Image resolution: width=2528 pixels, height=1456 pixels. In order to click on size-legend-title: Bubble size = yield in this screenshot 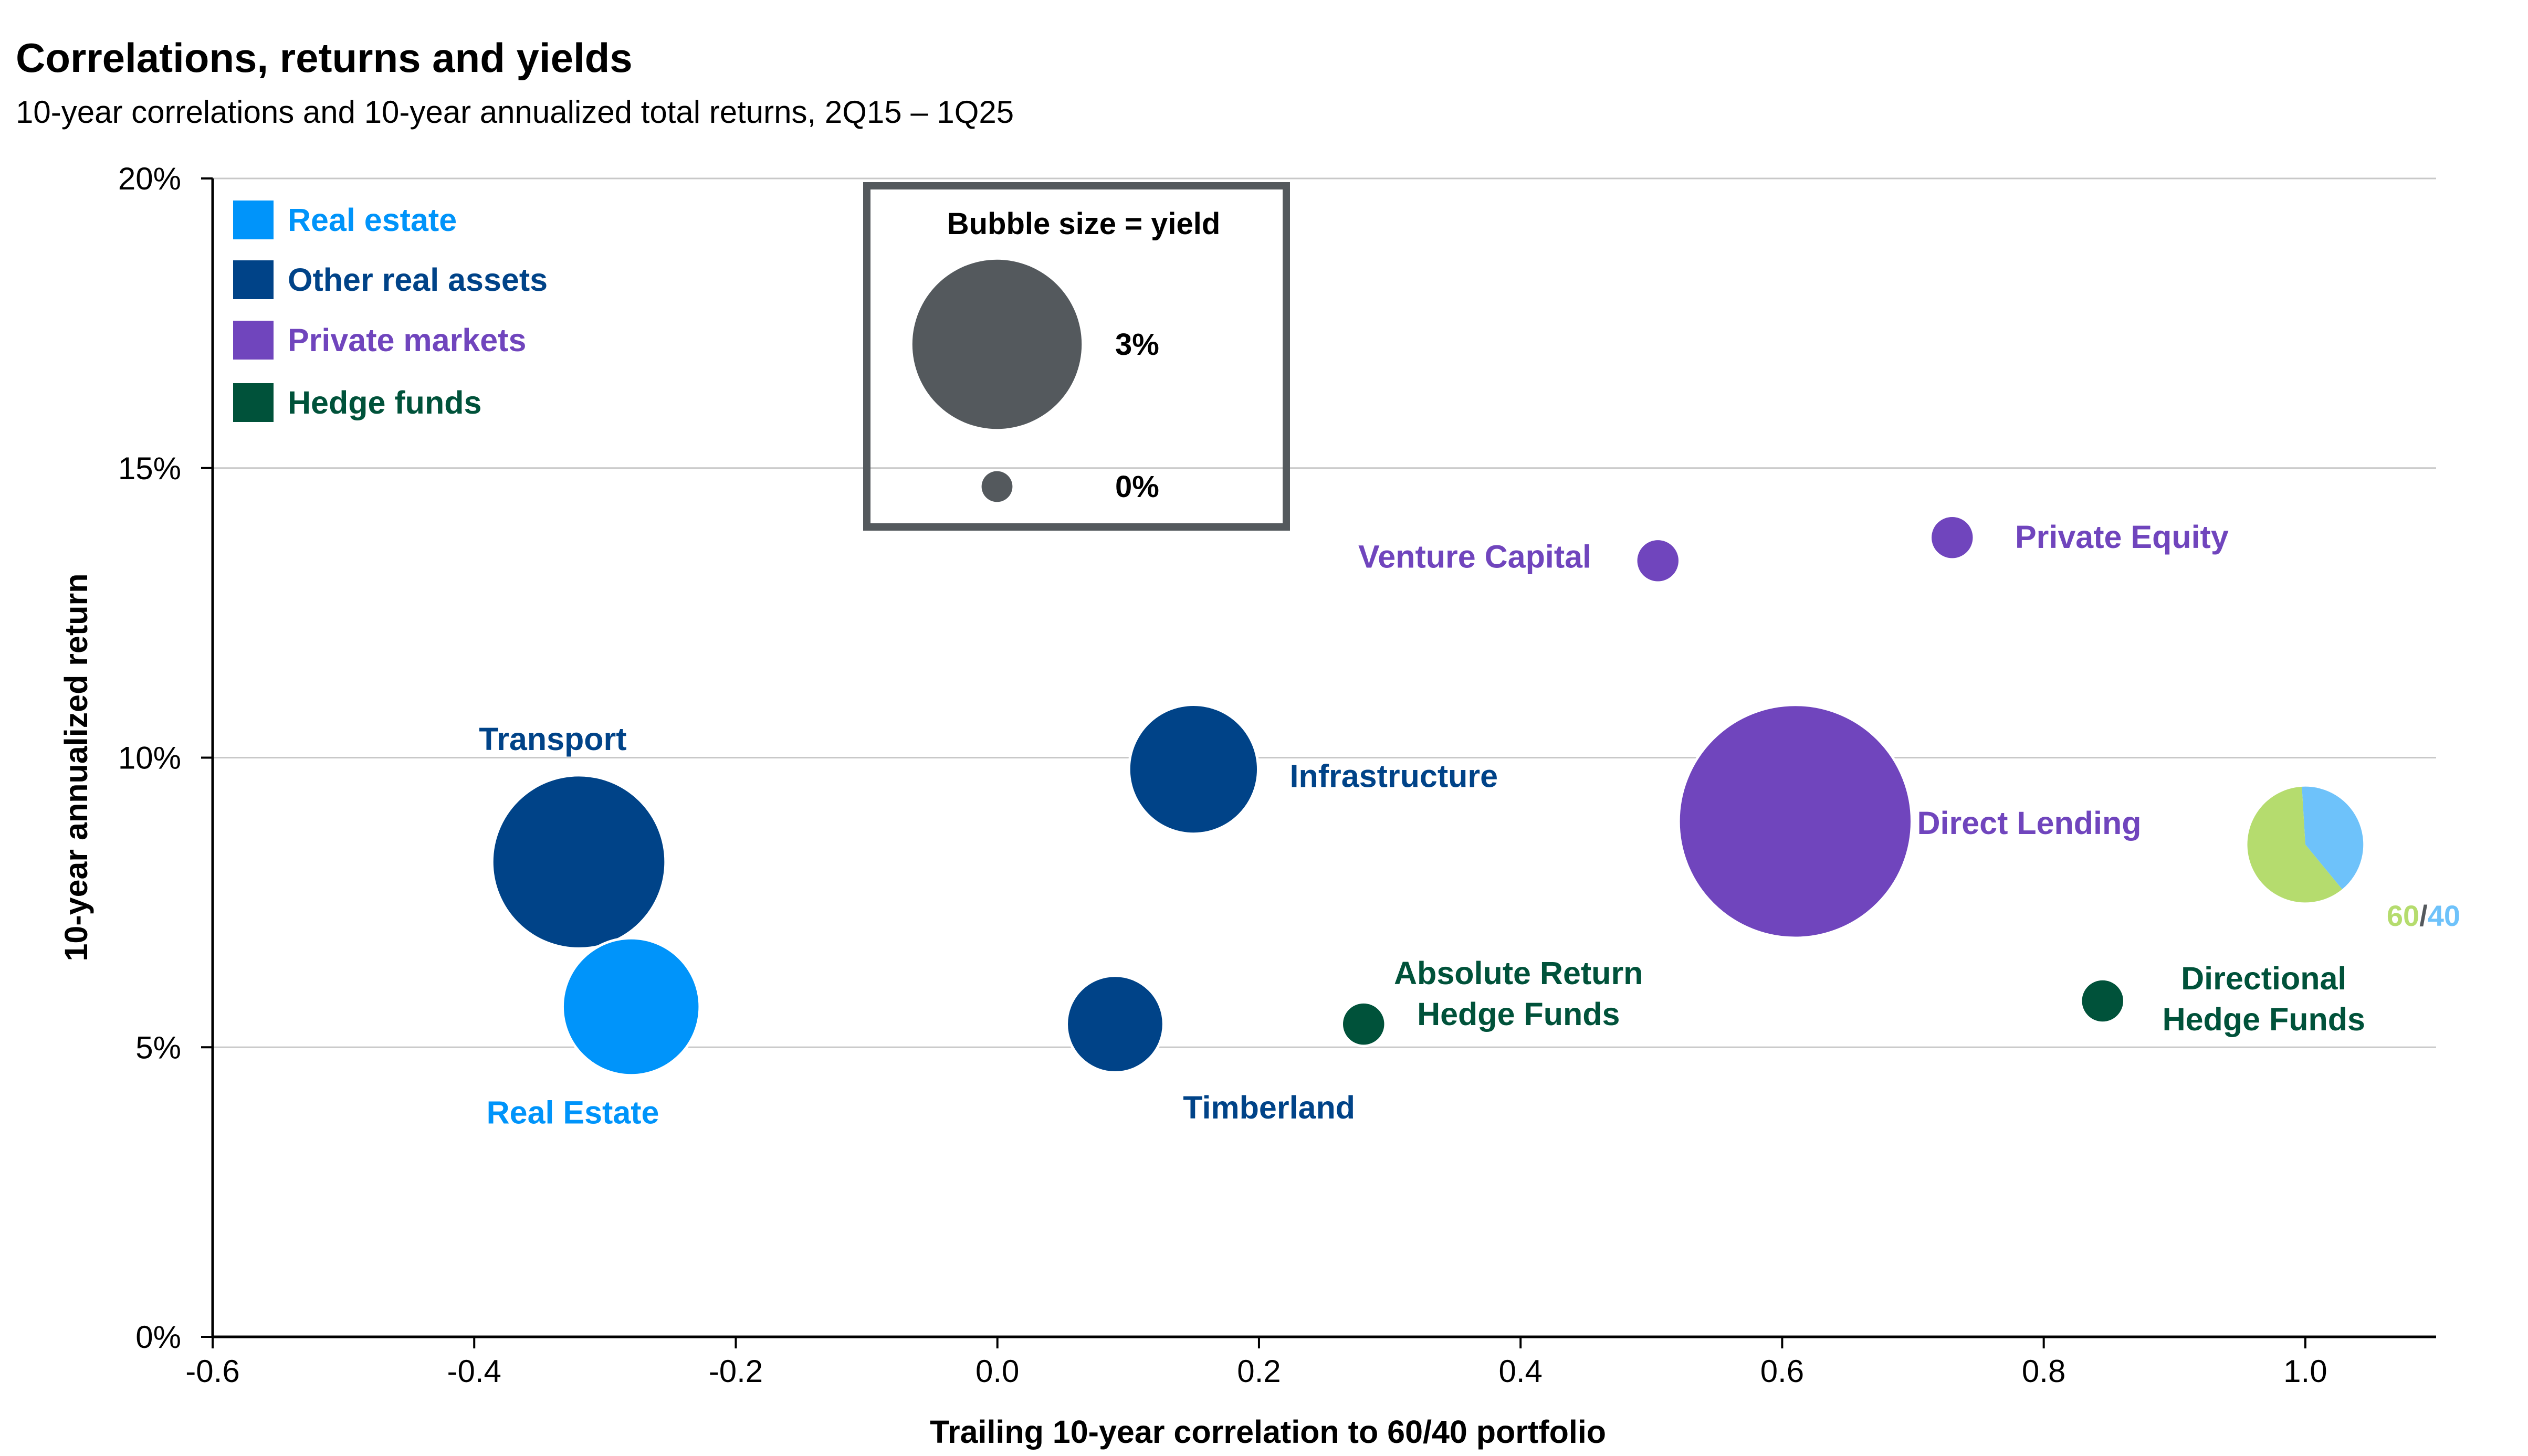, I will do `click(1084, 224)`.